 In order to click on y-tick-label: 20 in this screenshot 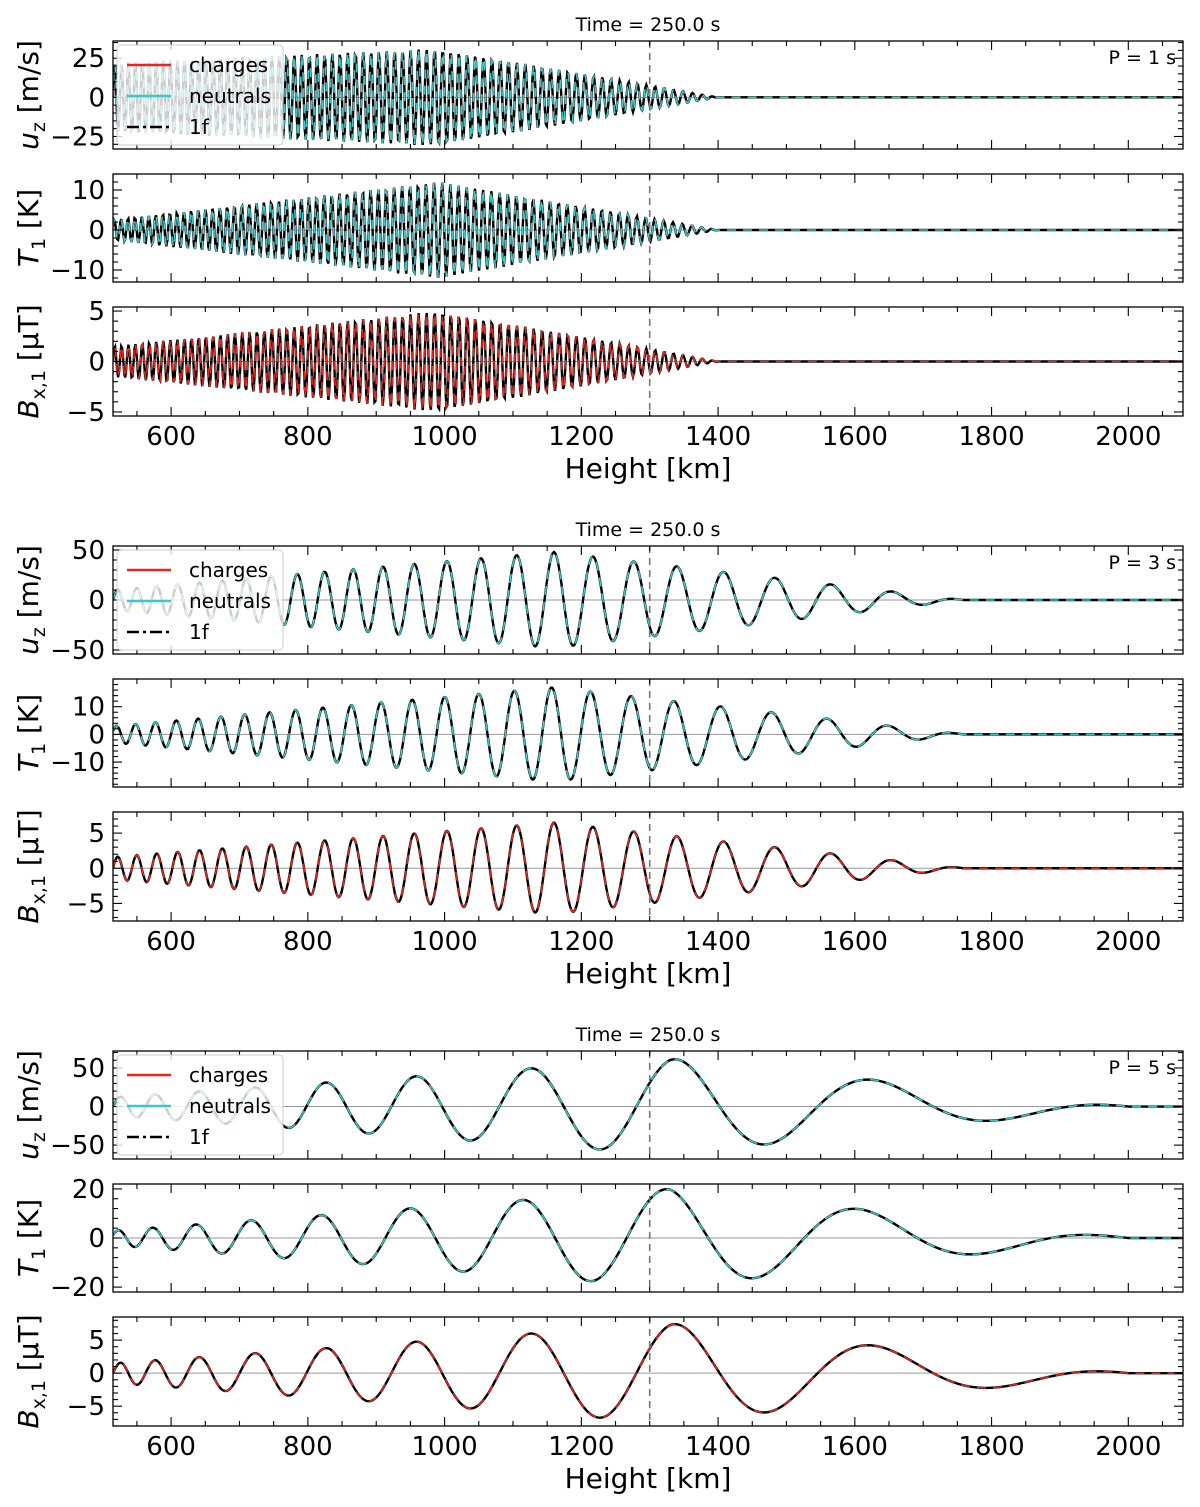, I will do `click(88, 1190)`.